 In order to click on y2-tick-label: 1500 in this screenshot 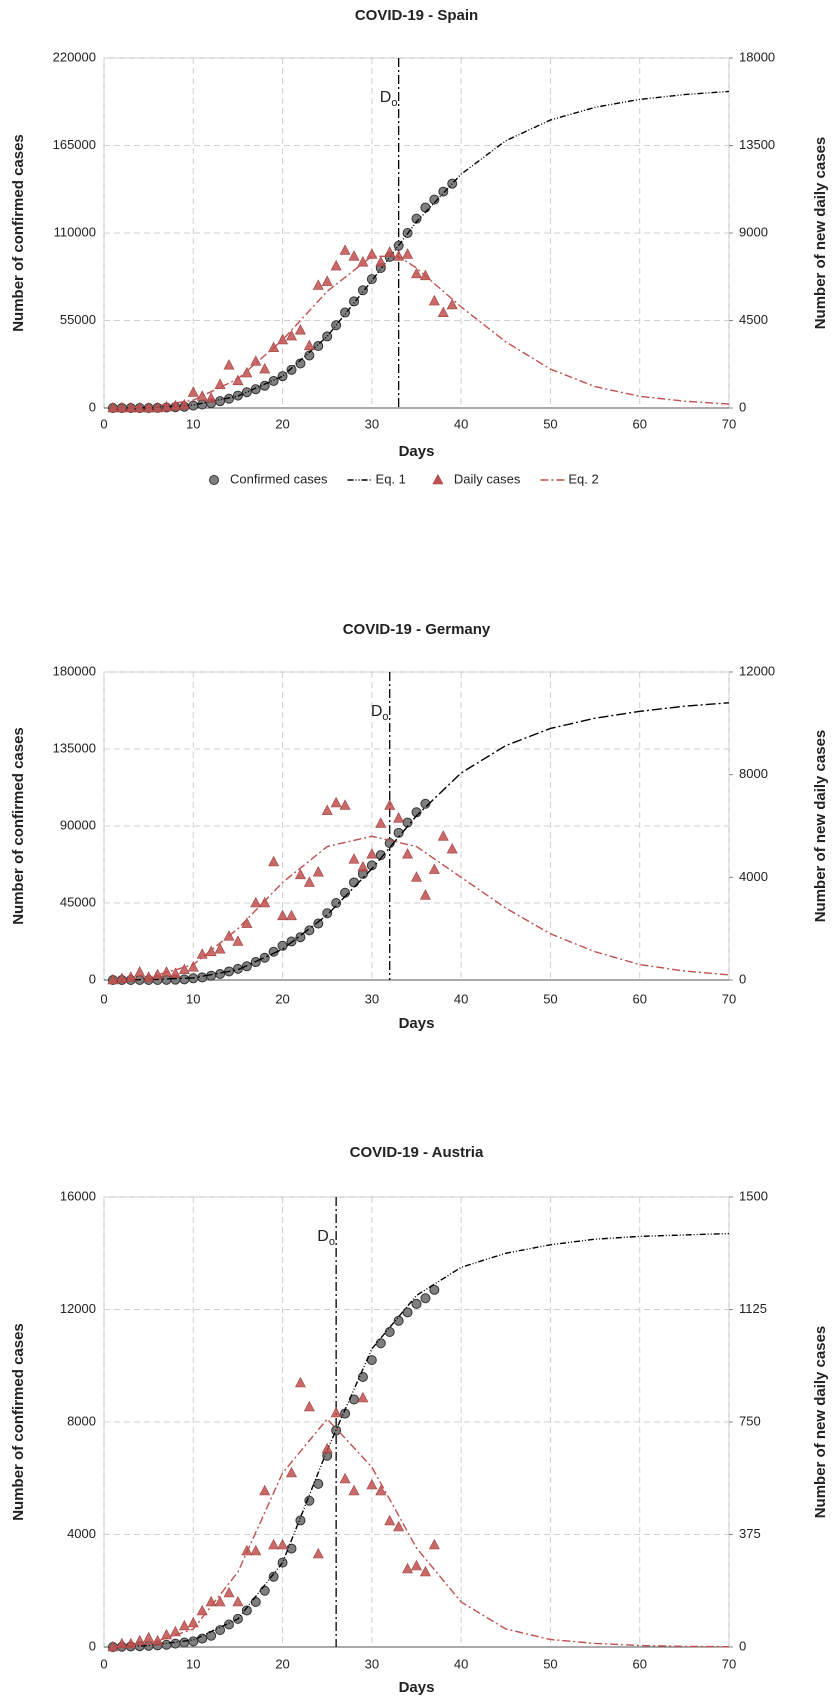, I will do `click(753, 1195)`.